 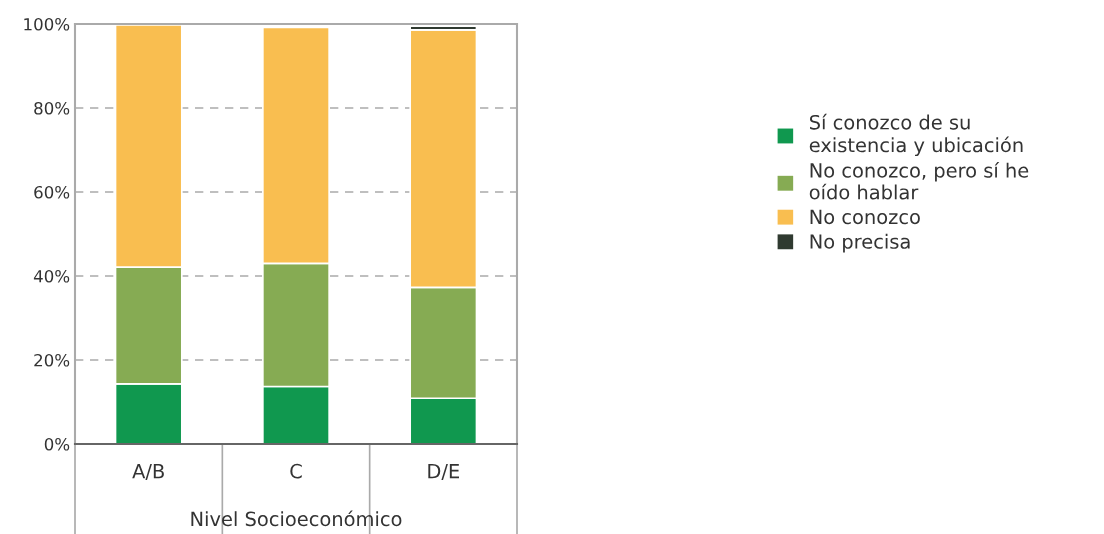 I want to click on y-tick-label: 80%, so click(x=52, y=108).